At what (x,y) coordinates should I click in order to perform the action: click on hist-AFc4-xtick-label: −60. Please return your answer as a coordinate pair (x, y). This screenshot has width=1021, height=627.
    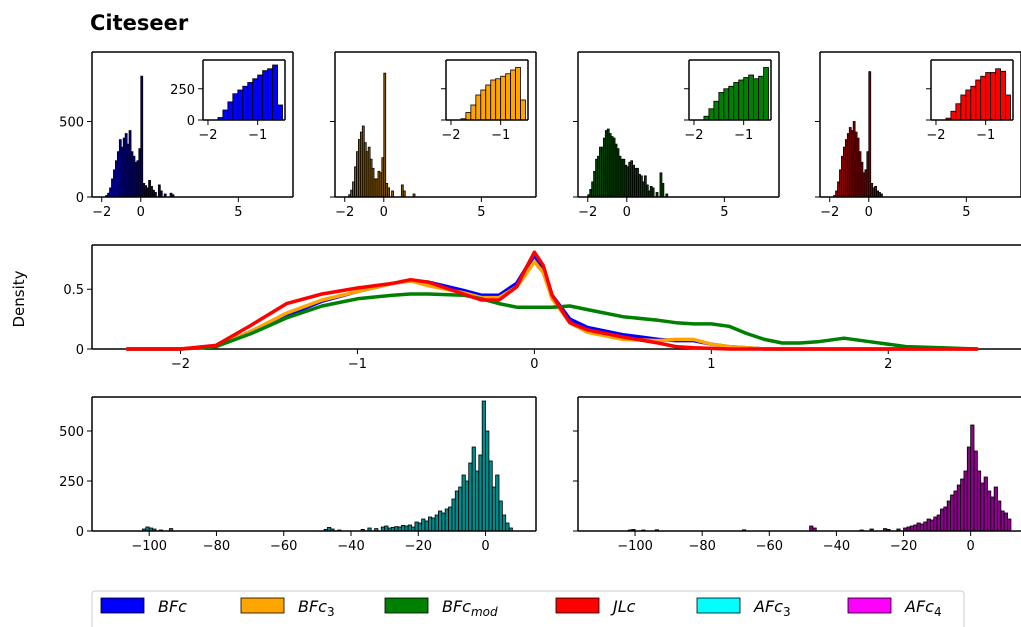
    Looking at the image, I should click on (769, 546).